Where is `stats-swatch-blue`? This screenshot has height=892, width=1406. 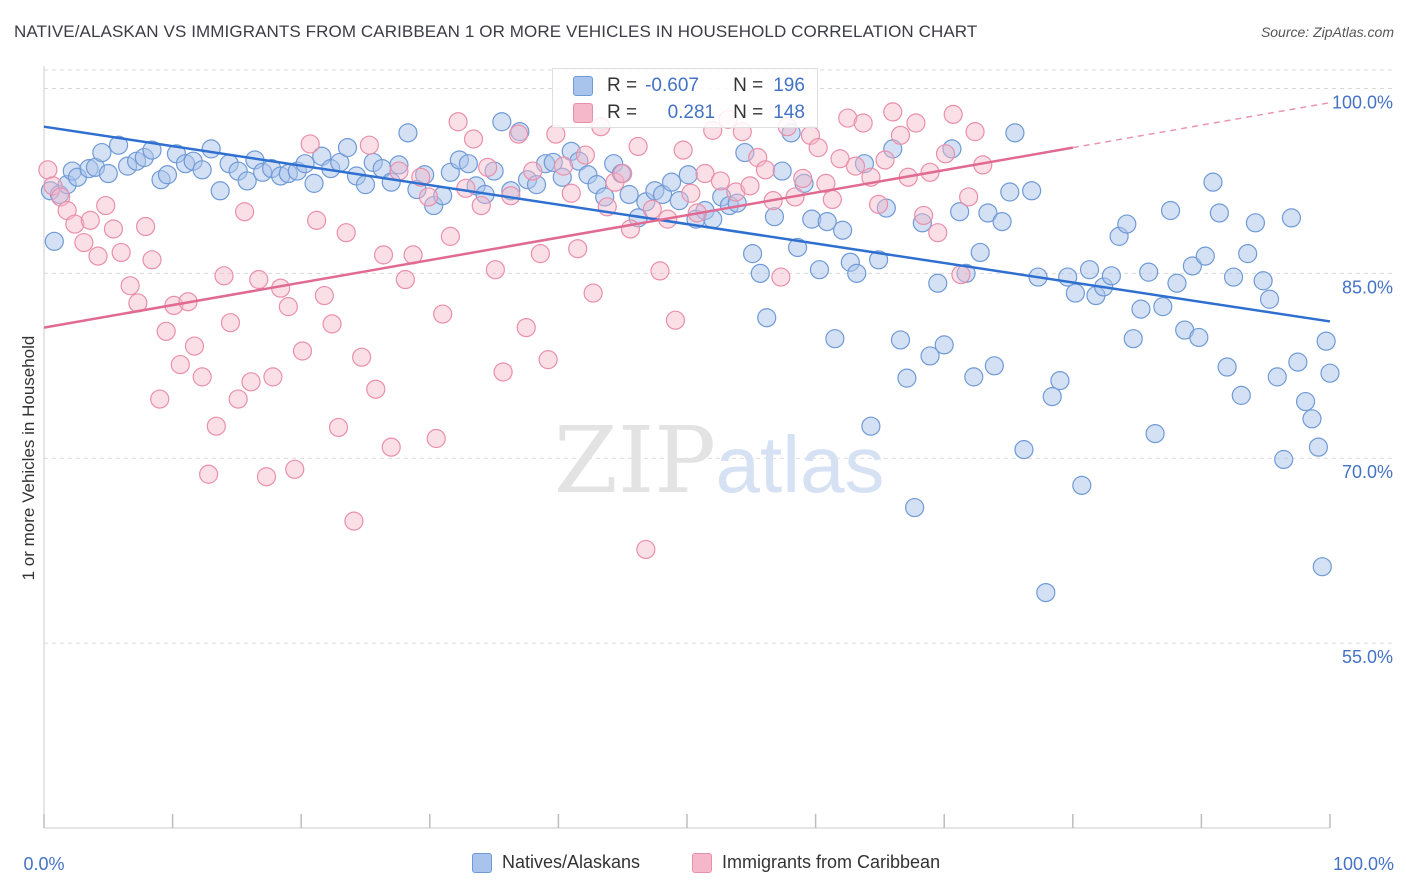
stats-swatch-blue is located at coordinates (583, 86).